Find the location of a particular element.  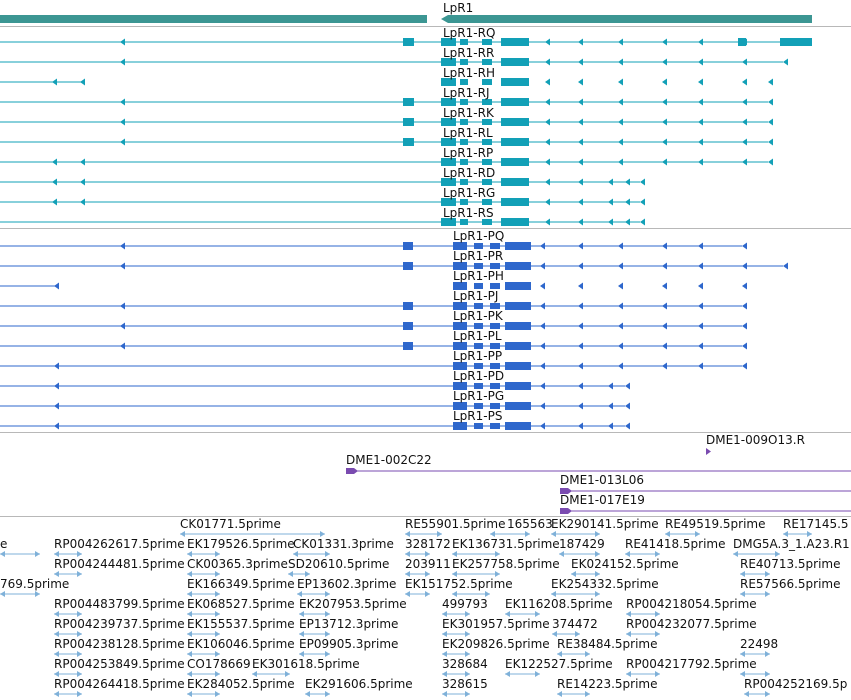

est-label: RE38484.5prime is located at coordinates (607, 644).